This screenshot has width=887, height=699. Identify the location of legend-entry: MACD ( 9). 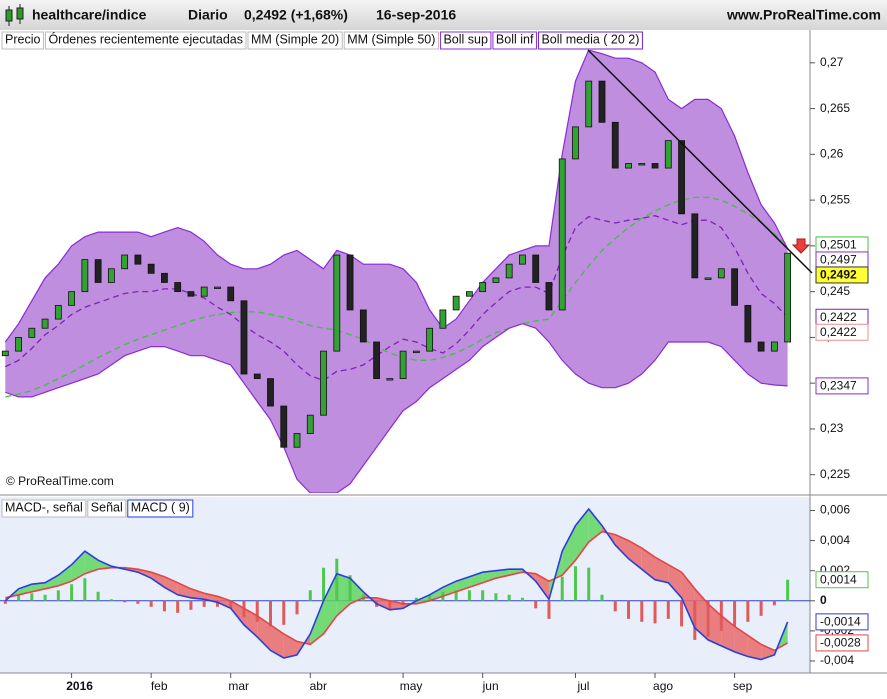
(160, 507).